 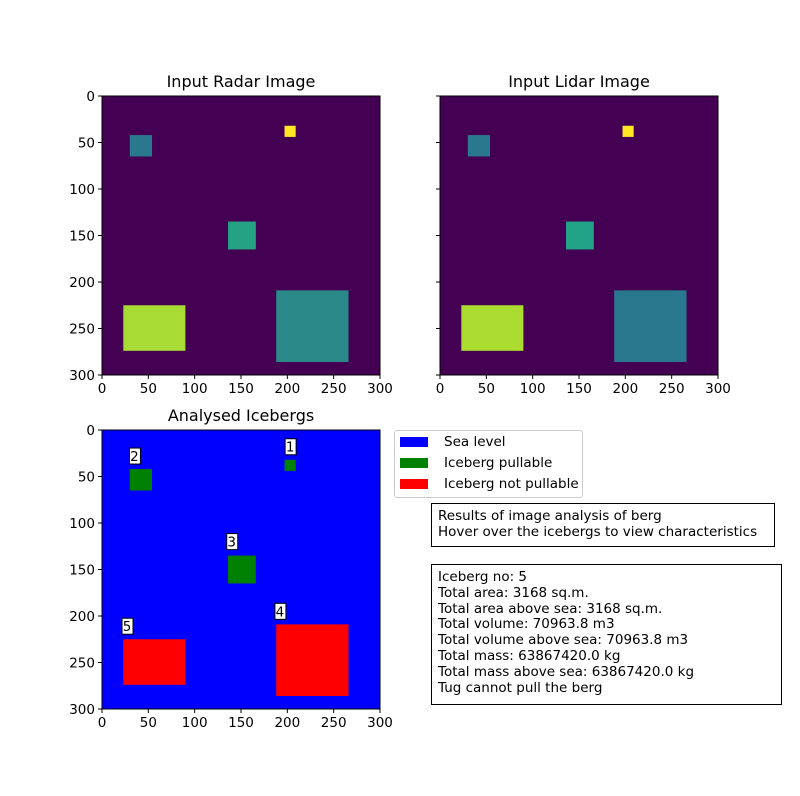 What do you see at coordinates (511, 484) in the screenshot?
I see `legend-label: Iceberg not pullable` at bounding box center [511, 484].